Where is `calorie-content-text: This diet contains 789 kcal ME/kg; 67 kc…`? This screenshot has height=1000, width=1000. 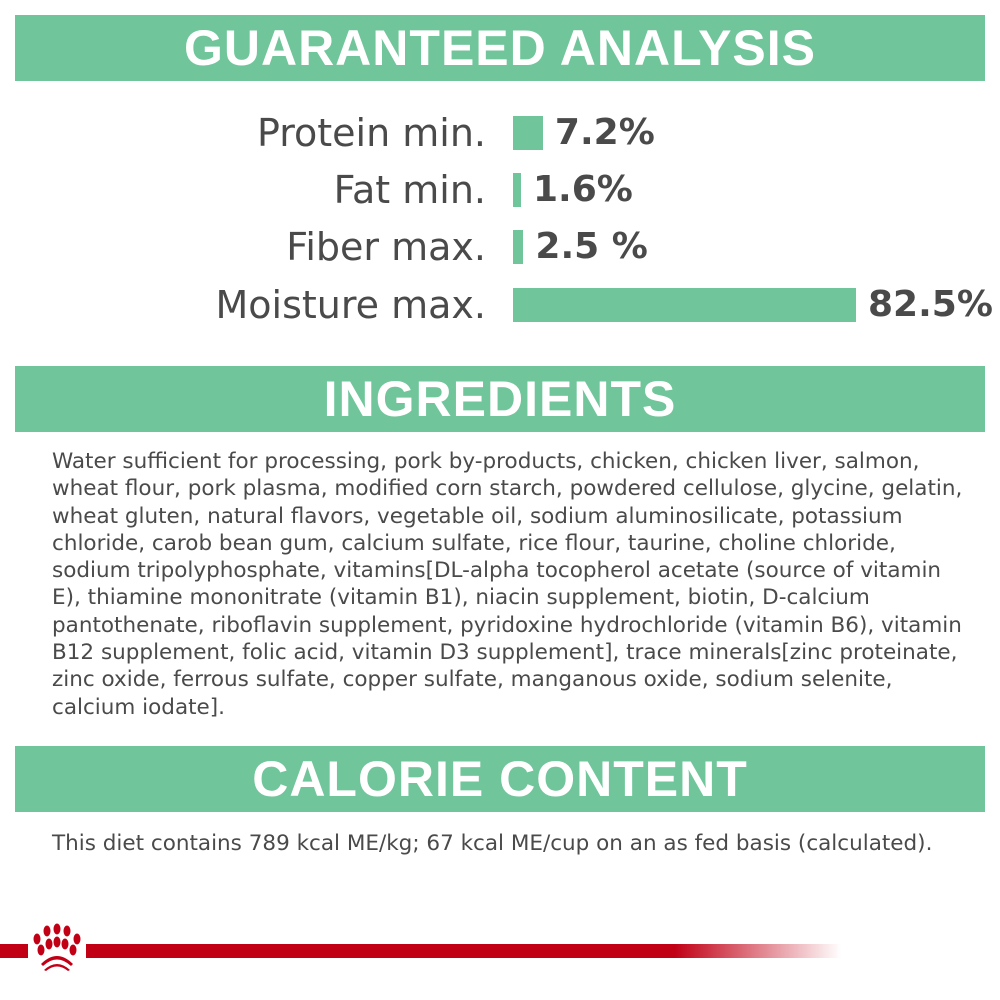
calorie-content-text: This diet contains 789 kcal ME/kg; 67 kc… is located at coordinates (492, 843).